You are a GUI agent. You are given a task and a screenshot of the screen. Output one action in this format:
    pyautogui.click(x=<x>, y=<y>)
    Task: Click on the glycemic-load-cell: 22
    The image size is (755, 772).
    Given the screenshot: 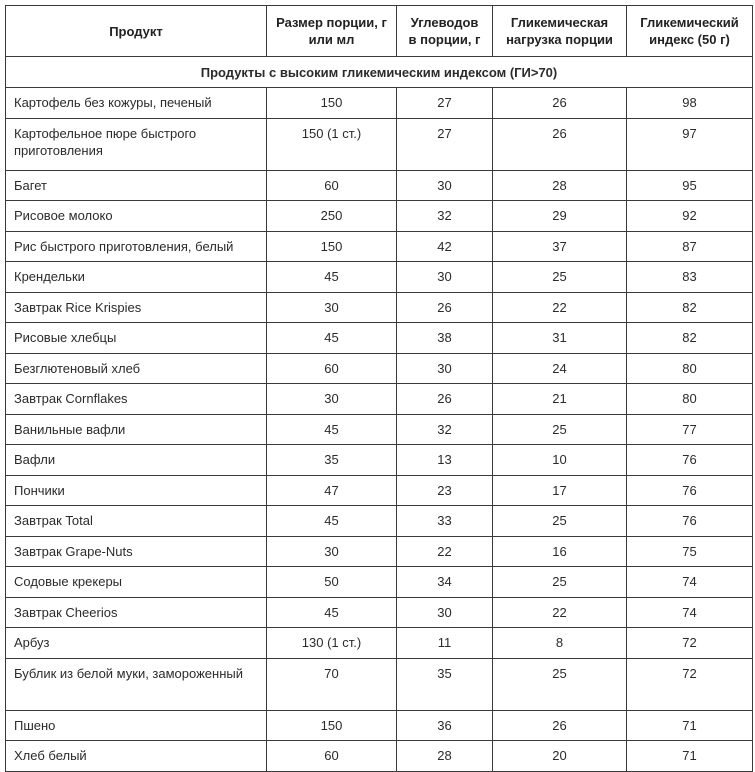 What is the action you would take?
    pyautogui.click(x=559, y=307)
    